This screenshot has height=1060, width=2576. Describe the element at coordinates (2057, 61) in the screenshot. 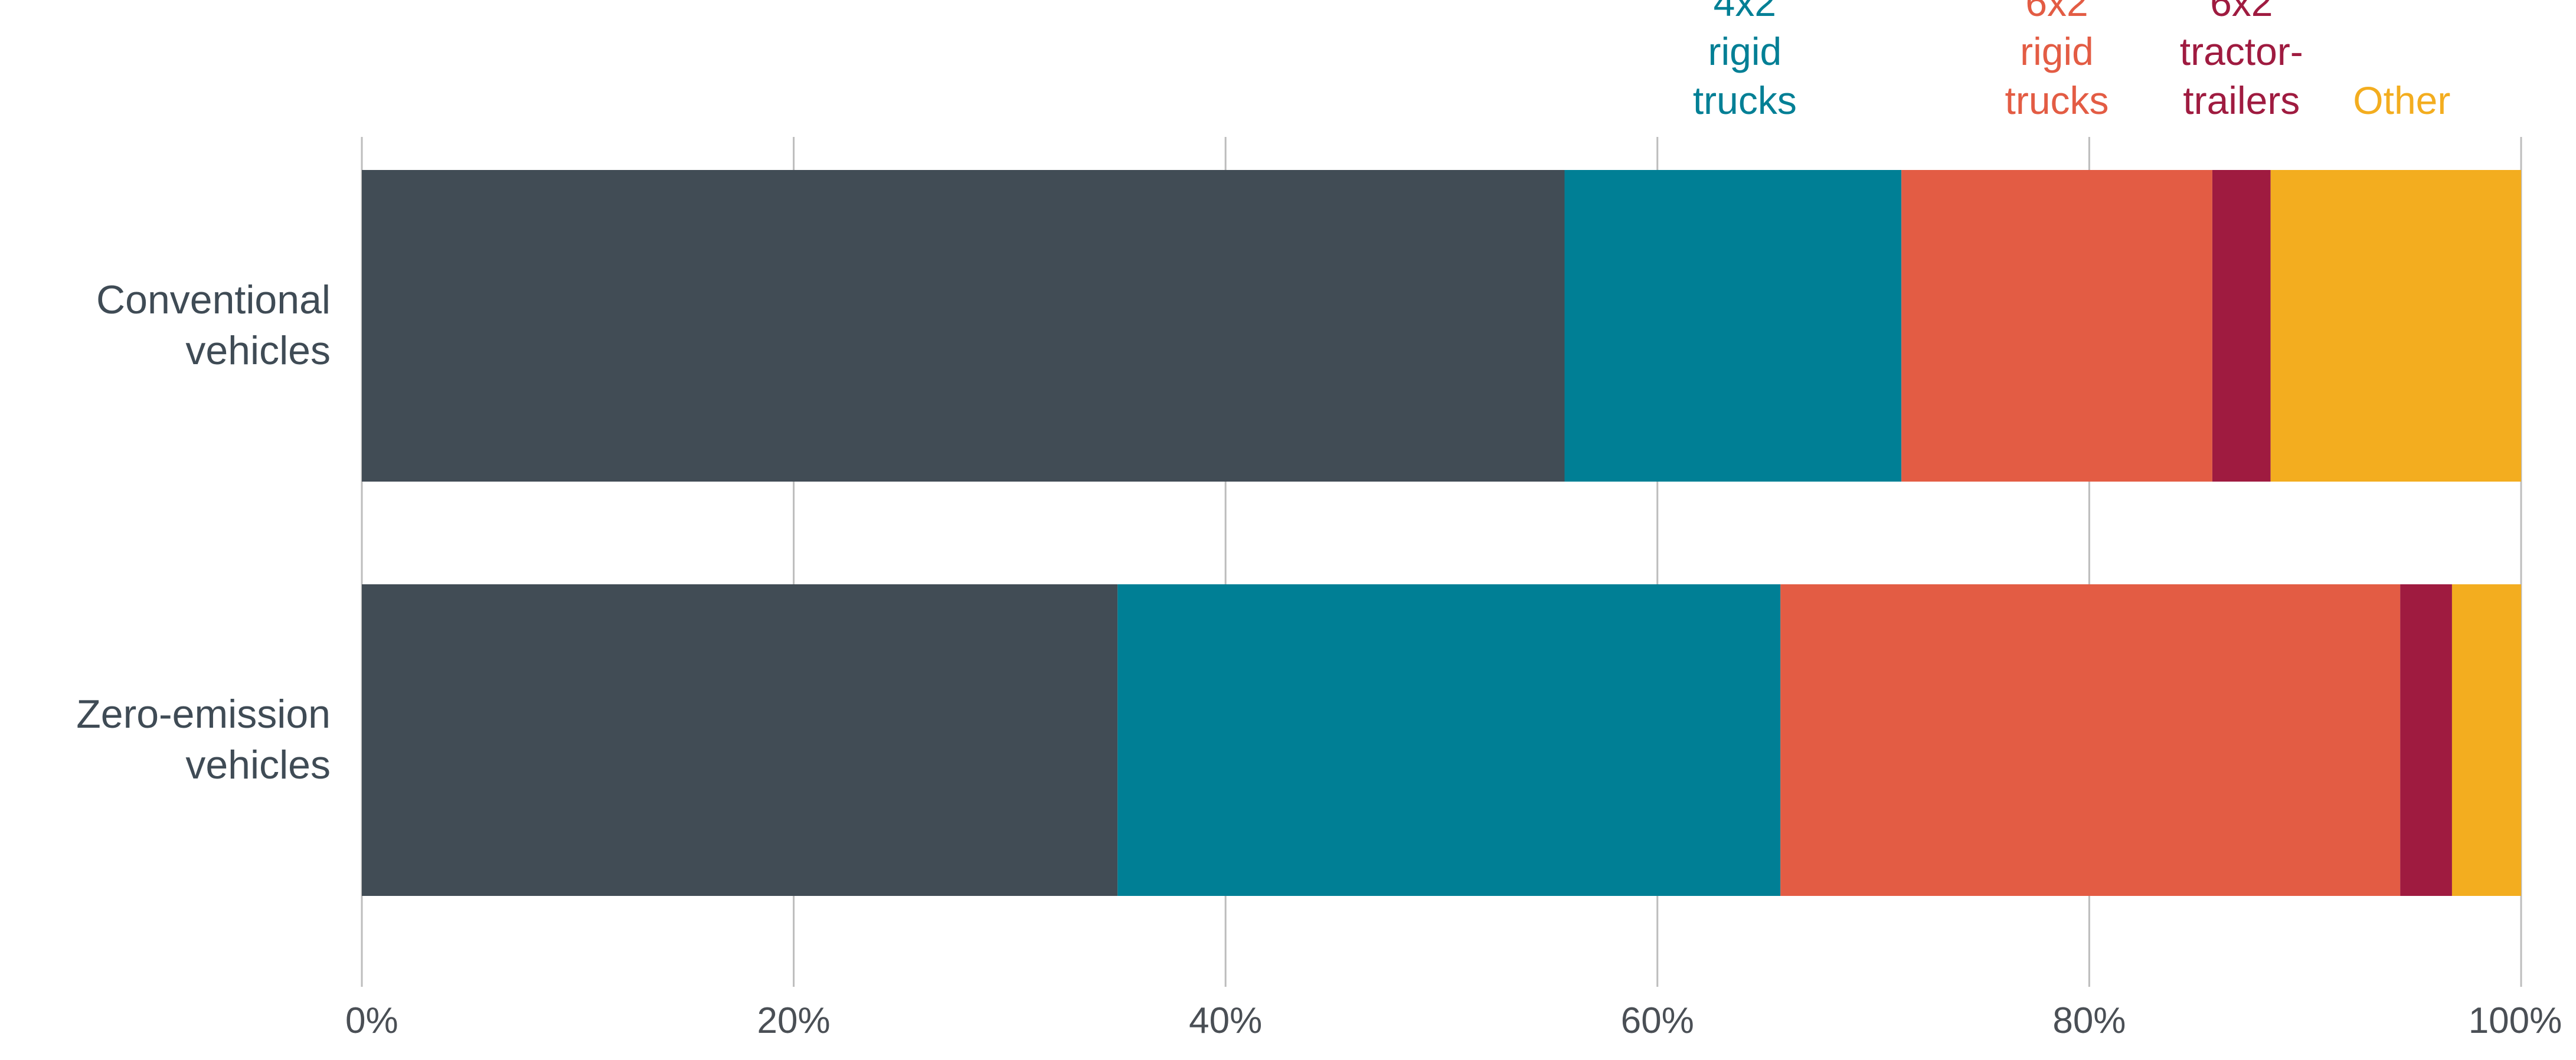

I see `legend-label-2: 6x2 rigid trucks` at that location.